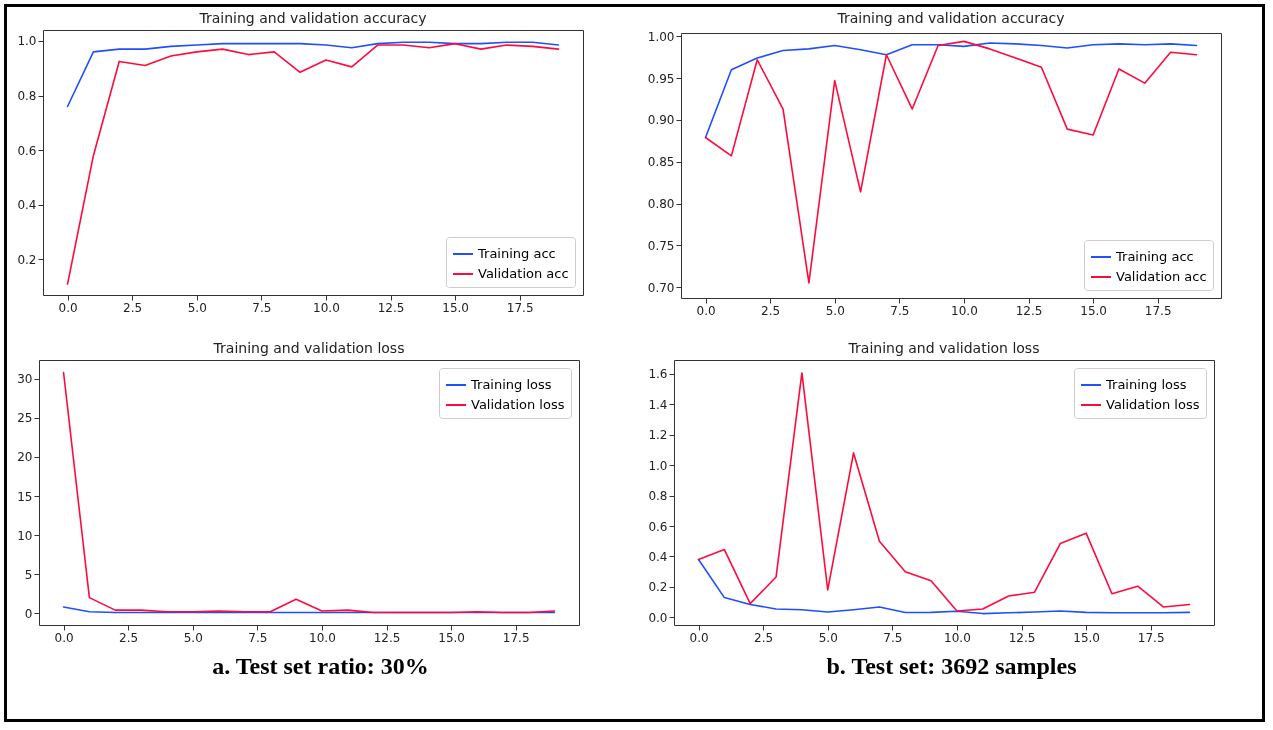  What do you see at coordinates (658, 617) in the screenshot?
I see `y-tick-label: 0.0` at bounding box center [658, 617].